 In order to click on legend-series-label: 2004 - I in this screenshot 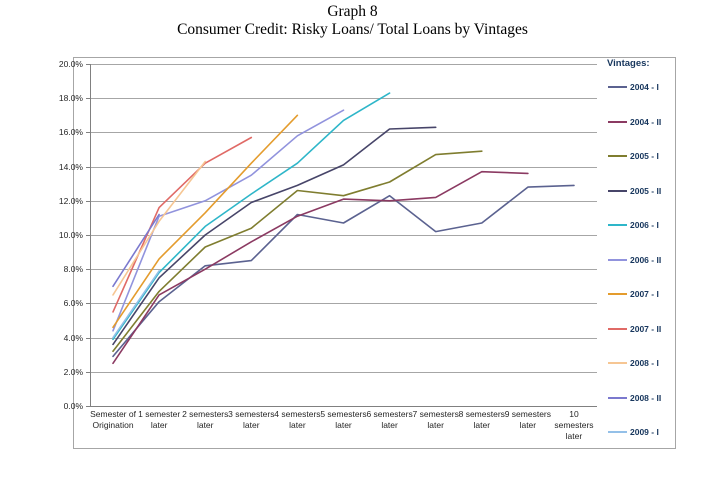, I will do `click(644, 87)`.